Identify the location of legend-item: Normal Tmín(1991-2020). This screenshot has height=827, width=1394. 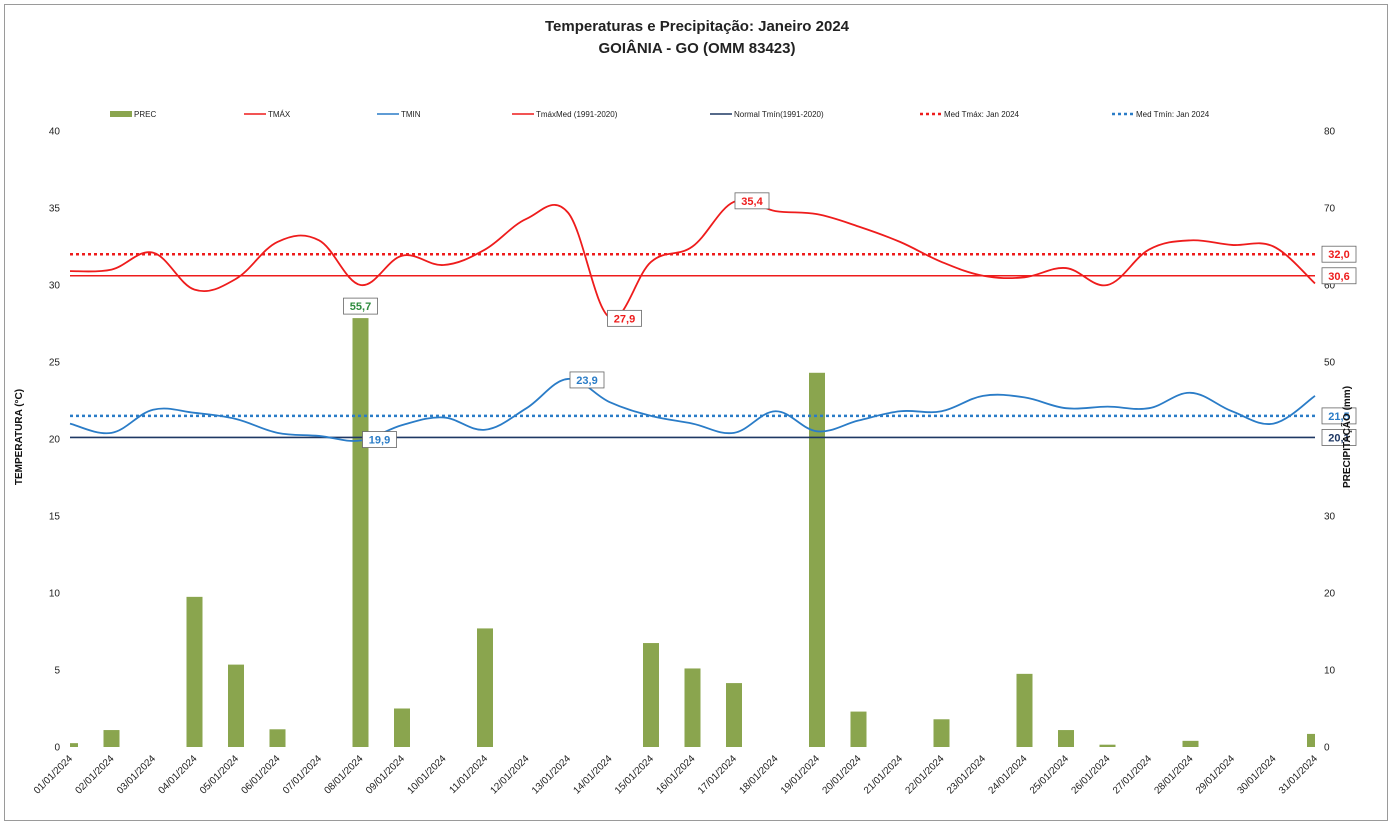
(767, 114).